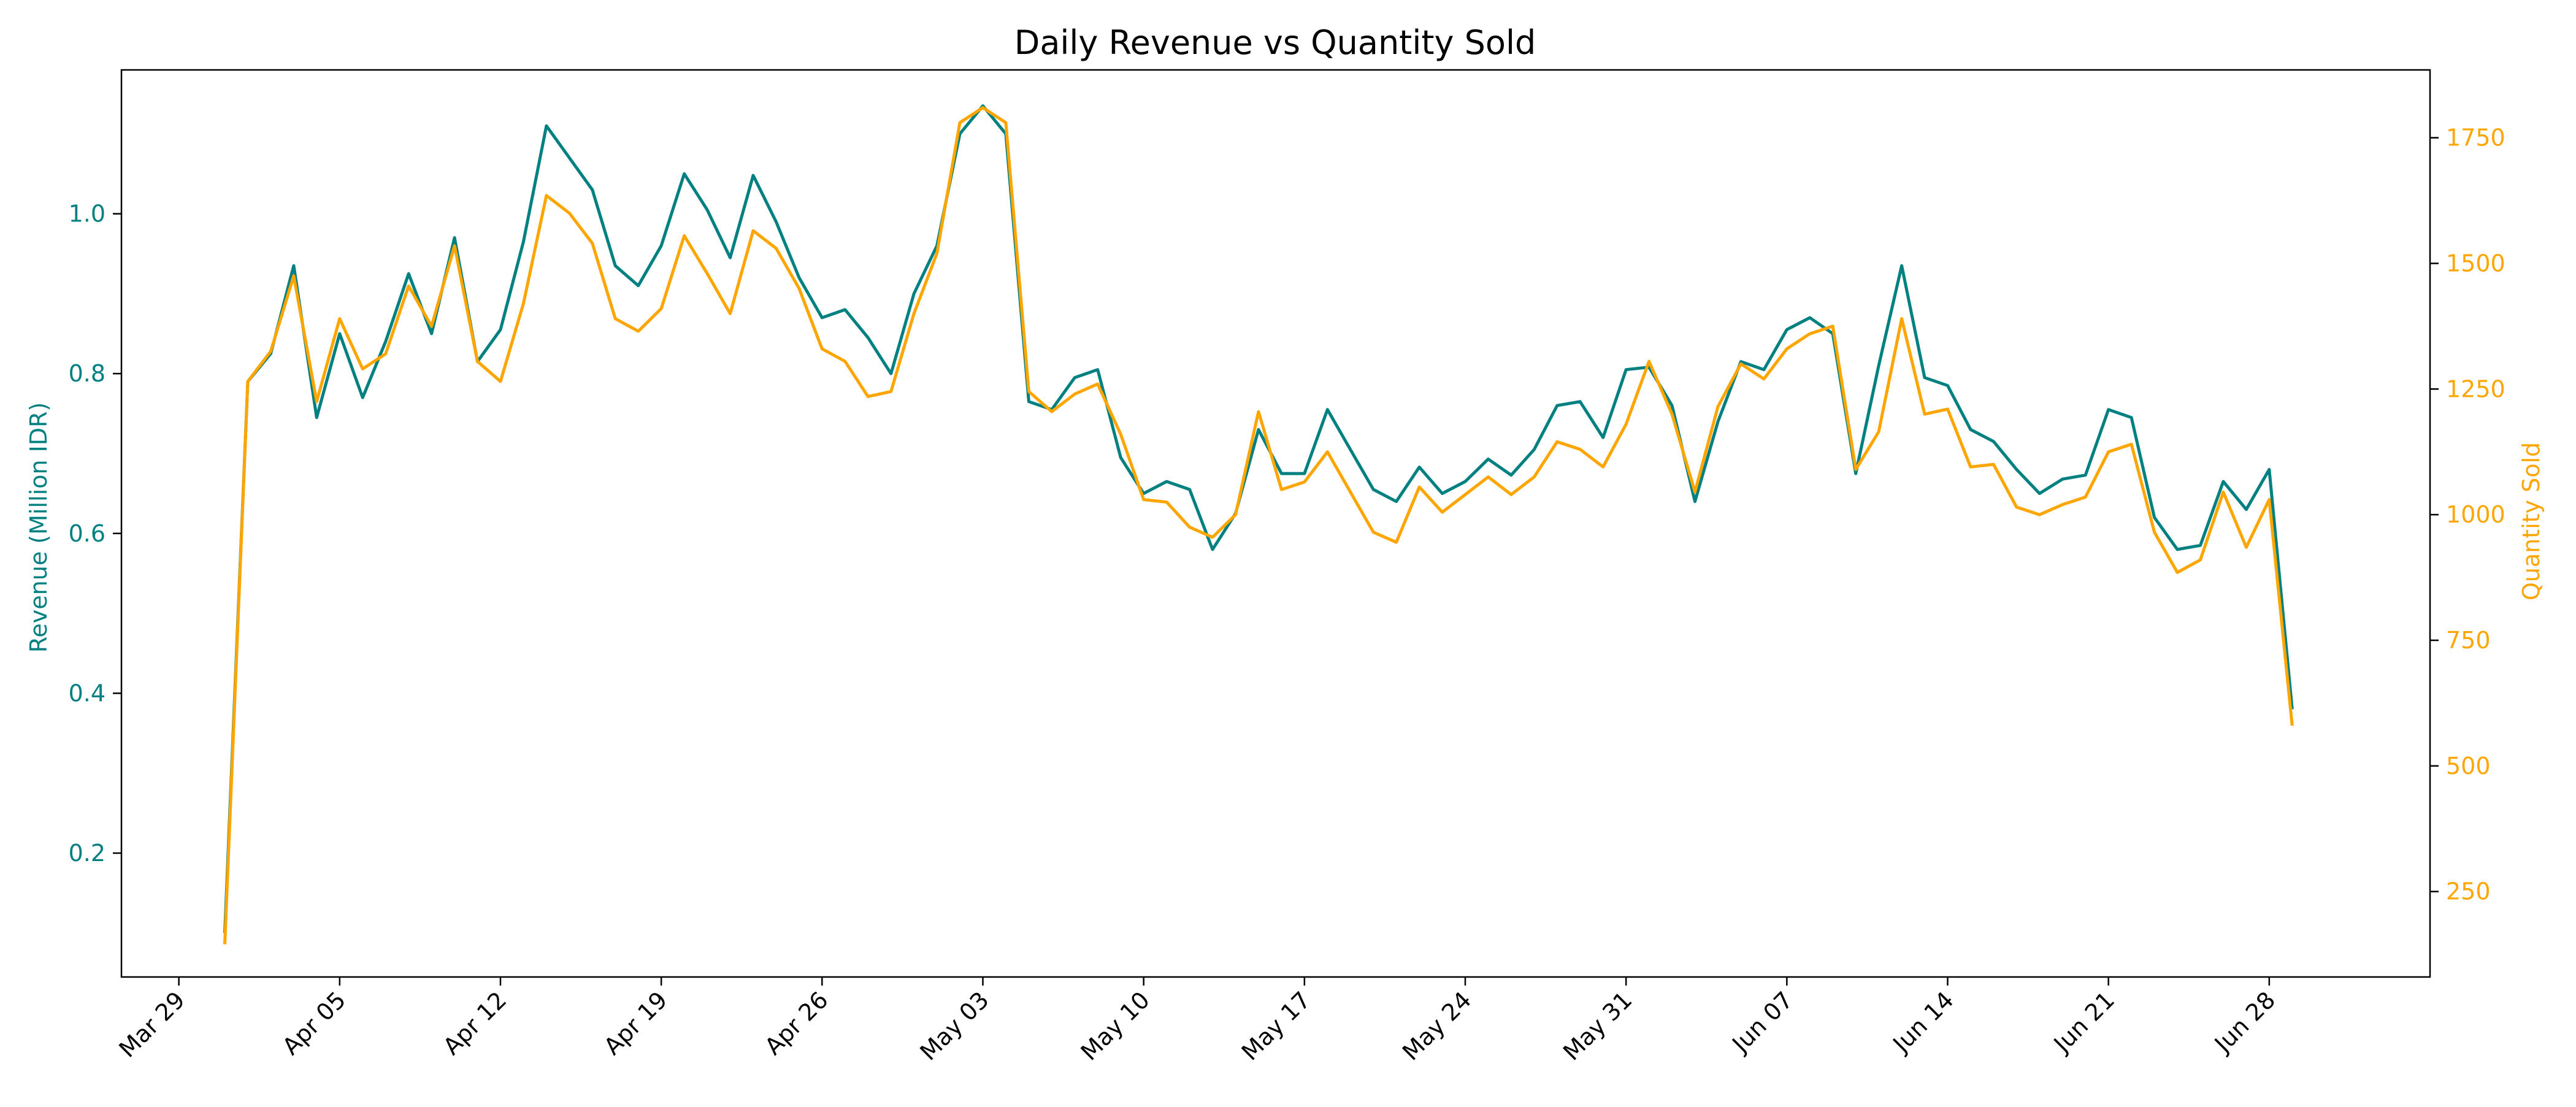 The height and width of the screenshot is (1107, 2576). Describe the element at coordinates (87, 693) in the screenshot. I see `y-left-tick-label: 0.4` at that location.